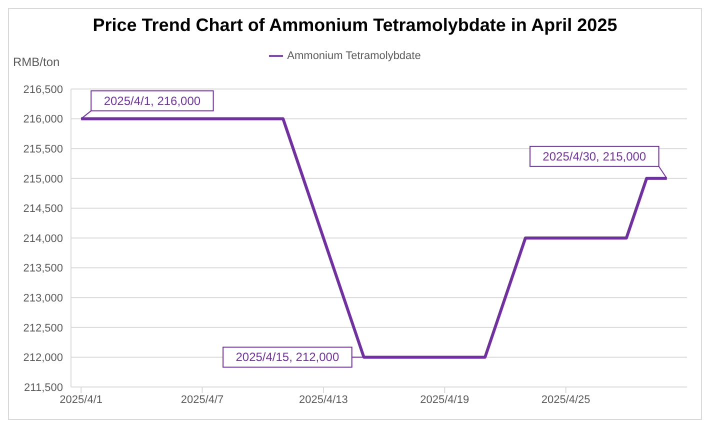 The image size is (710, 428). I want to click on y-tick-label: 216,500, so click(43, 90).